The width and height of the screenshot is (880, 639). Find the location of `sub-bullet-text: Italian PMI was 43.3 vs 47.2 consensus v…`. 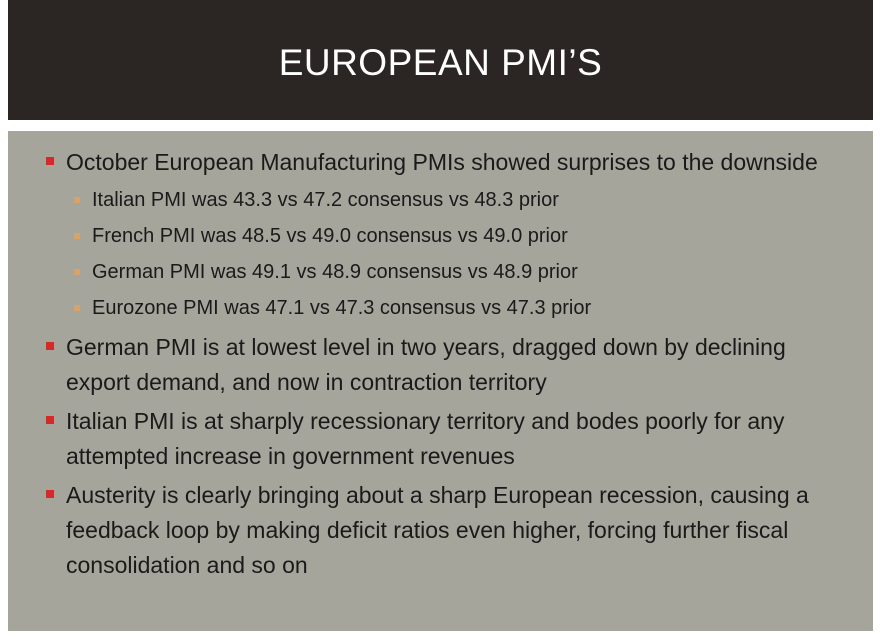

sub-bullet-text: Italian PMI was 43.3 vs 47.2 consensus v… is located at coordinates (325, 200).